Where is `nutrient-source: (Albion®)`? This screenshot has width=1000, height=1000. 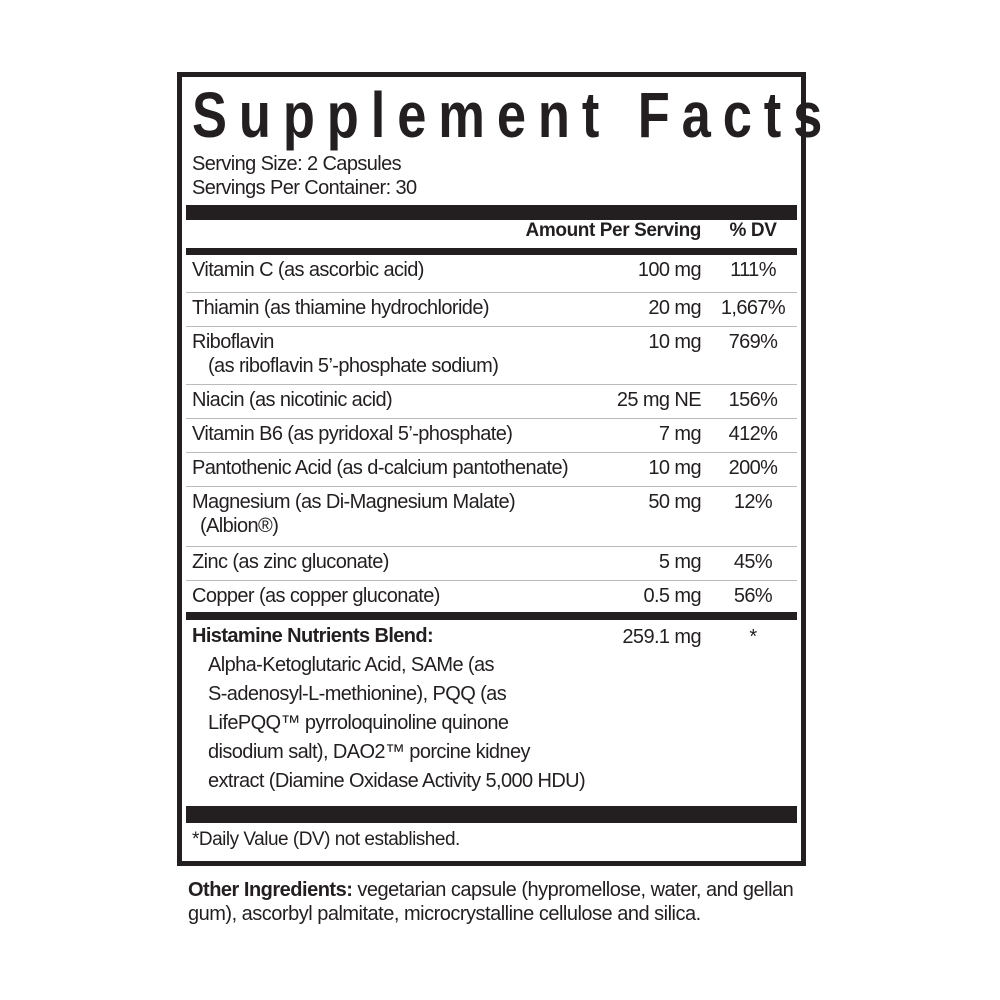 nutrient-source: (Albion®) is located at coordinates (239, 526).